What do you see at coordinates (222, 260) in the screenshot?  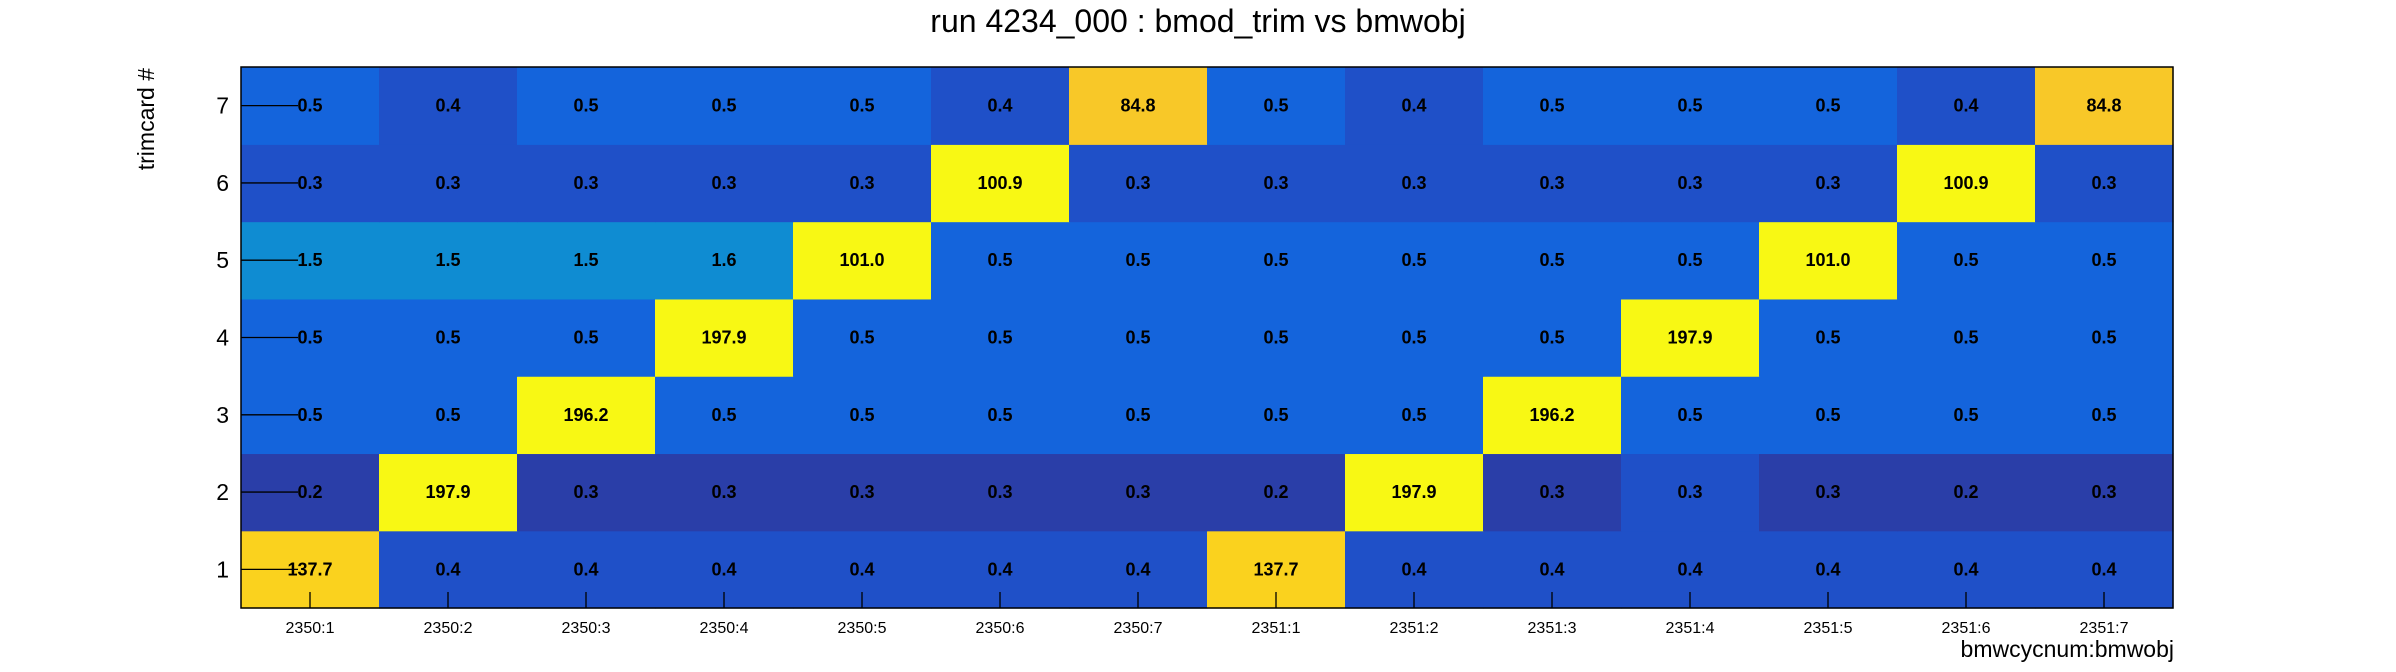 I see `y-tick-label: 5` at bounding box center [222, 260].